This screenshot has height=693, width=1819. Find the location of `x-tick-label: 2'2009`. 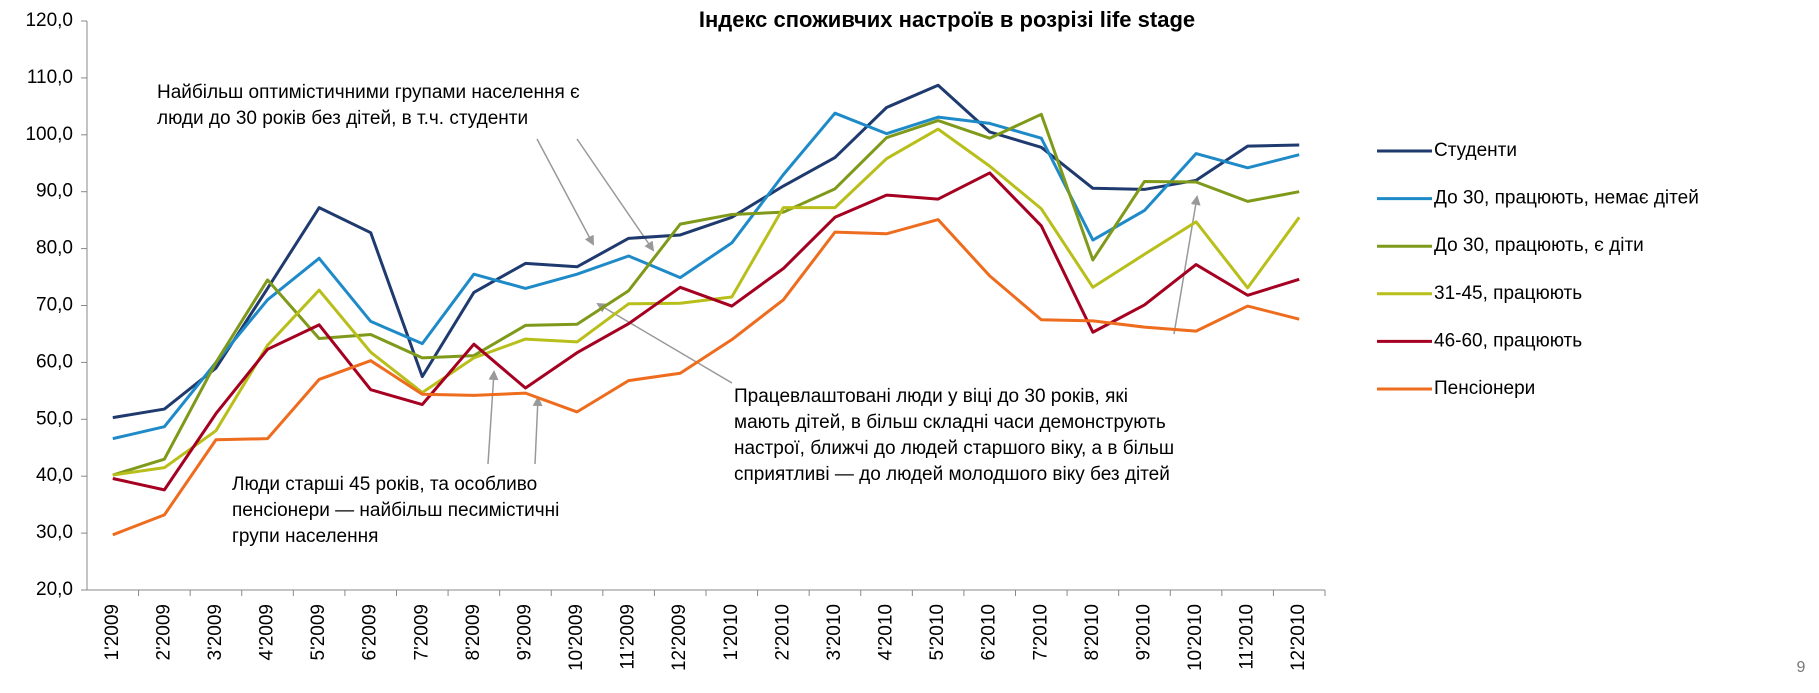

x-tick-label: 2'2009 is located at coordinates (163, 632).